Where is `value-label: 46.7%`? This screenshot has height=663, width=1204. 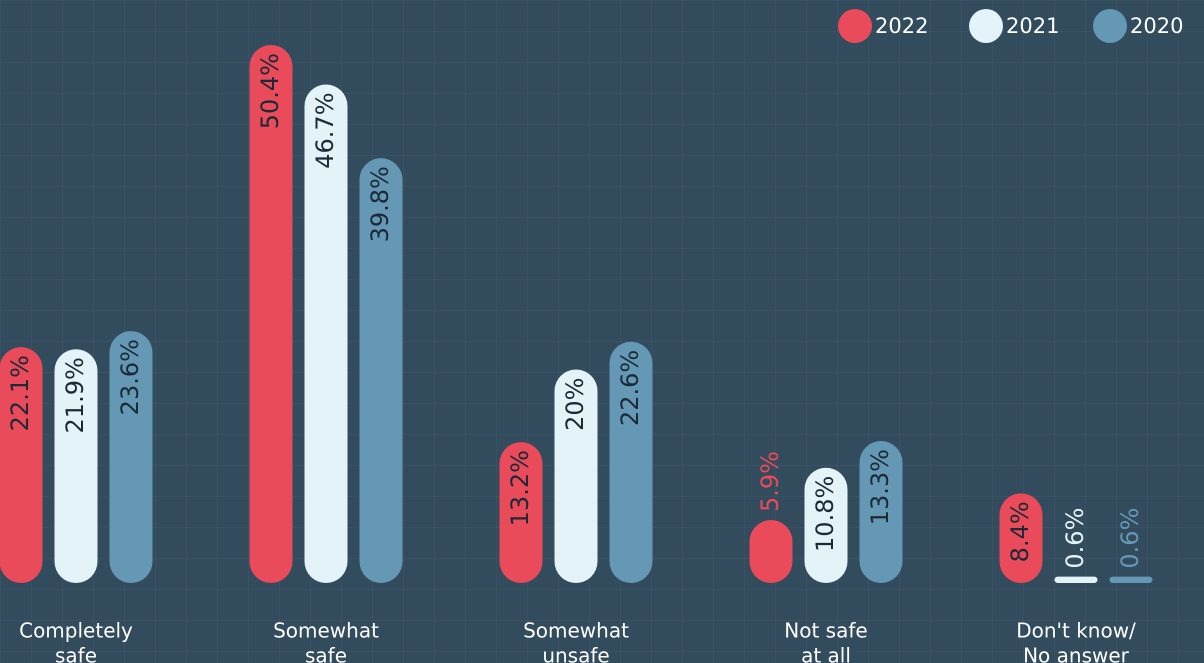 value-label: 46.7% is located at coordinates (325, 130).